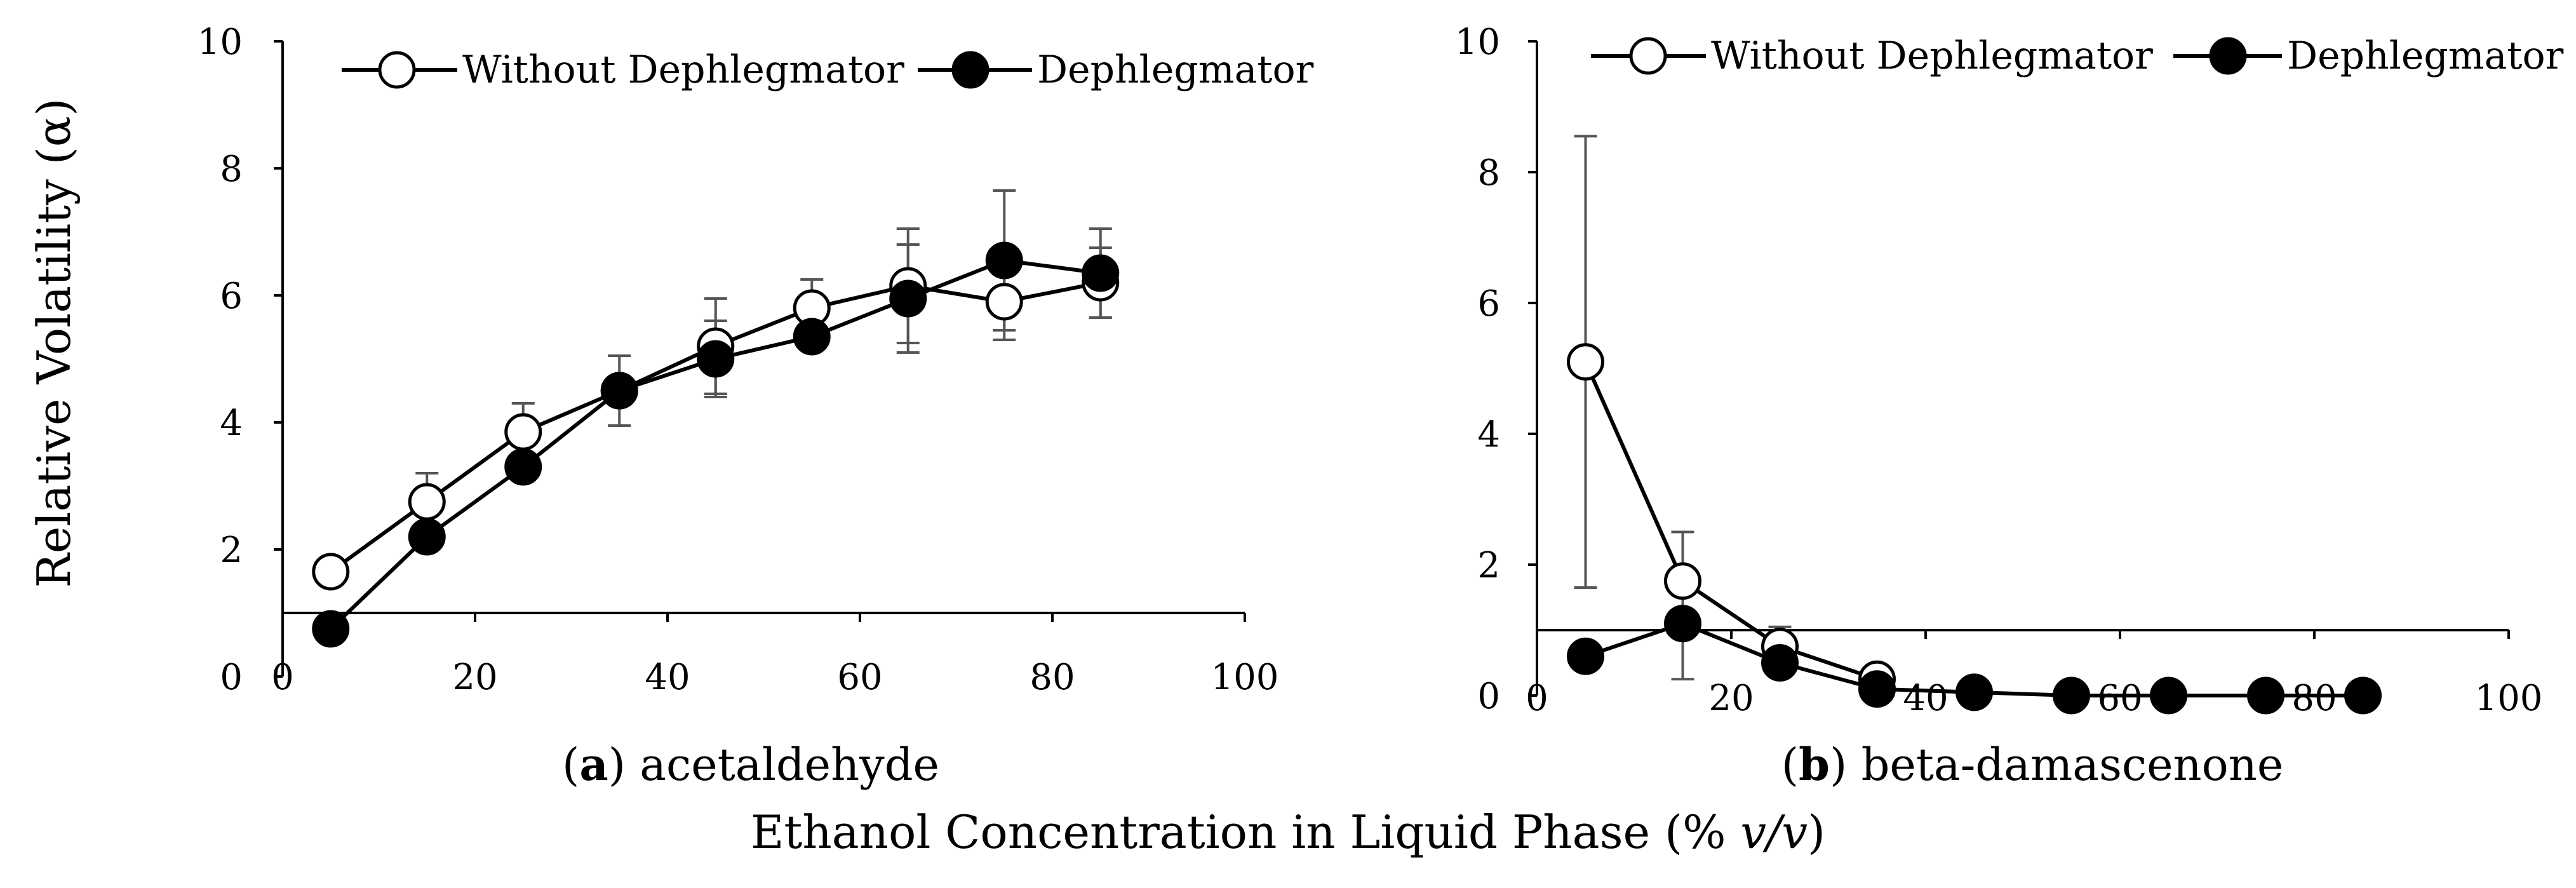 The width and height of the screenshot is (2576, 888). I want to click on panel-b-x-tick-label: 20, so click(1731, 698).